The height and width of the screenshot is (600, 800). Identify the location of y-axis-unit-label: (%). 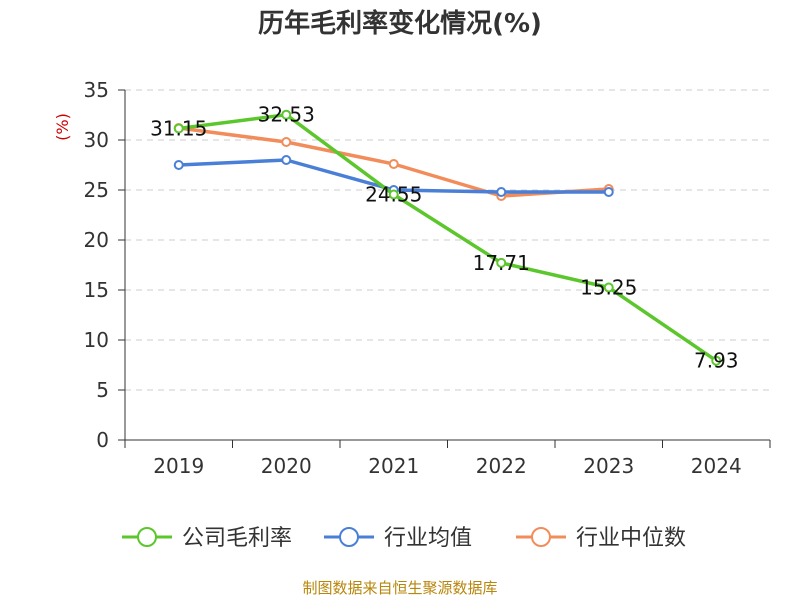
(62, 127).